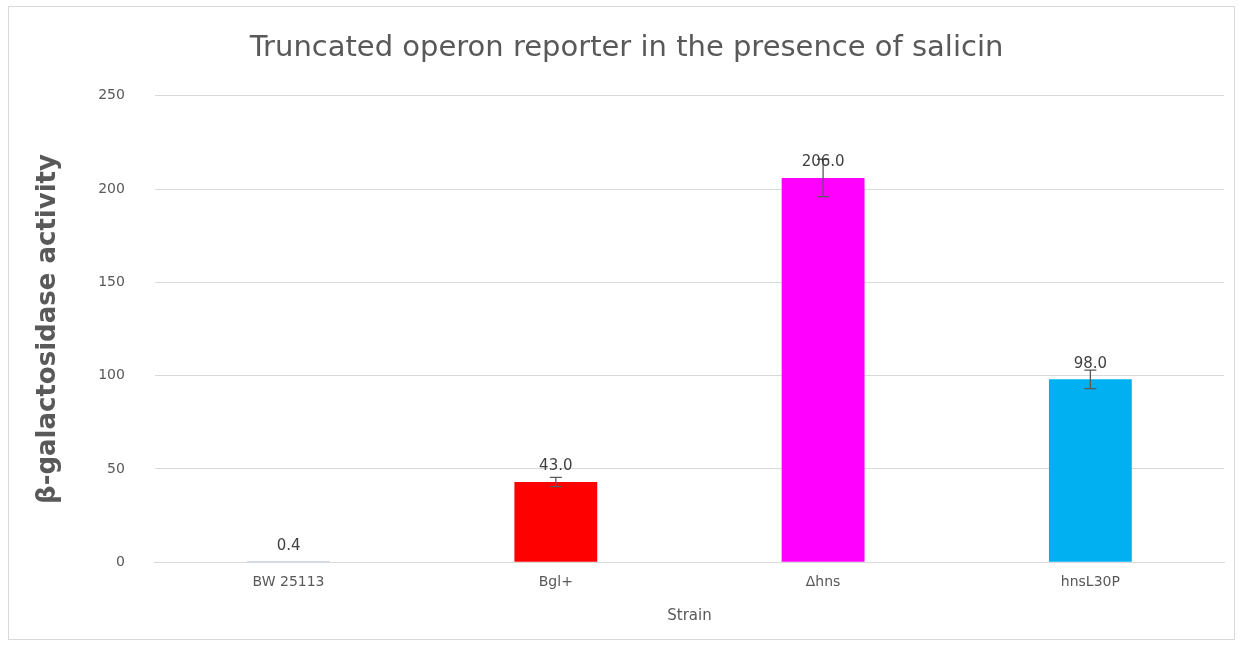 The width and height of the screenshot is (1239, 645). Describe the element at coordinates (116, 467) in the screenshot. I see `y-tick-label: 50` at that location.